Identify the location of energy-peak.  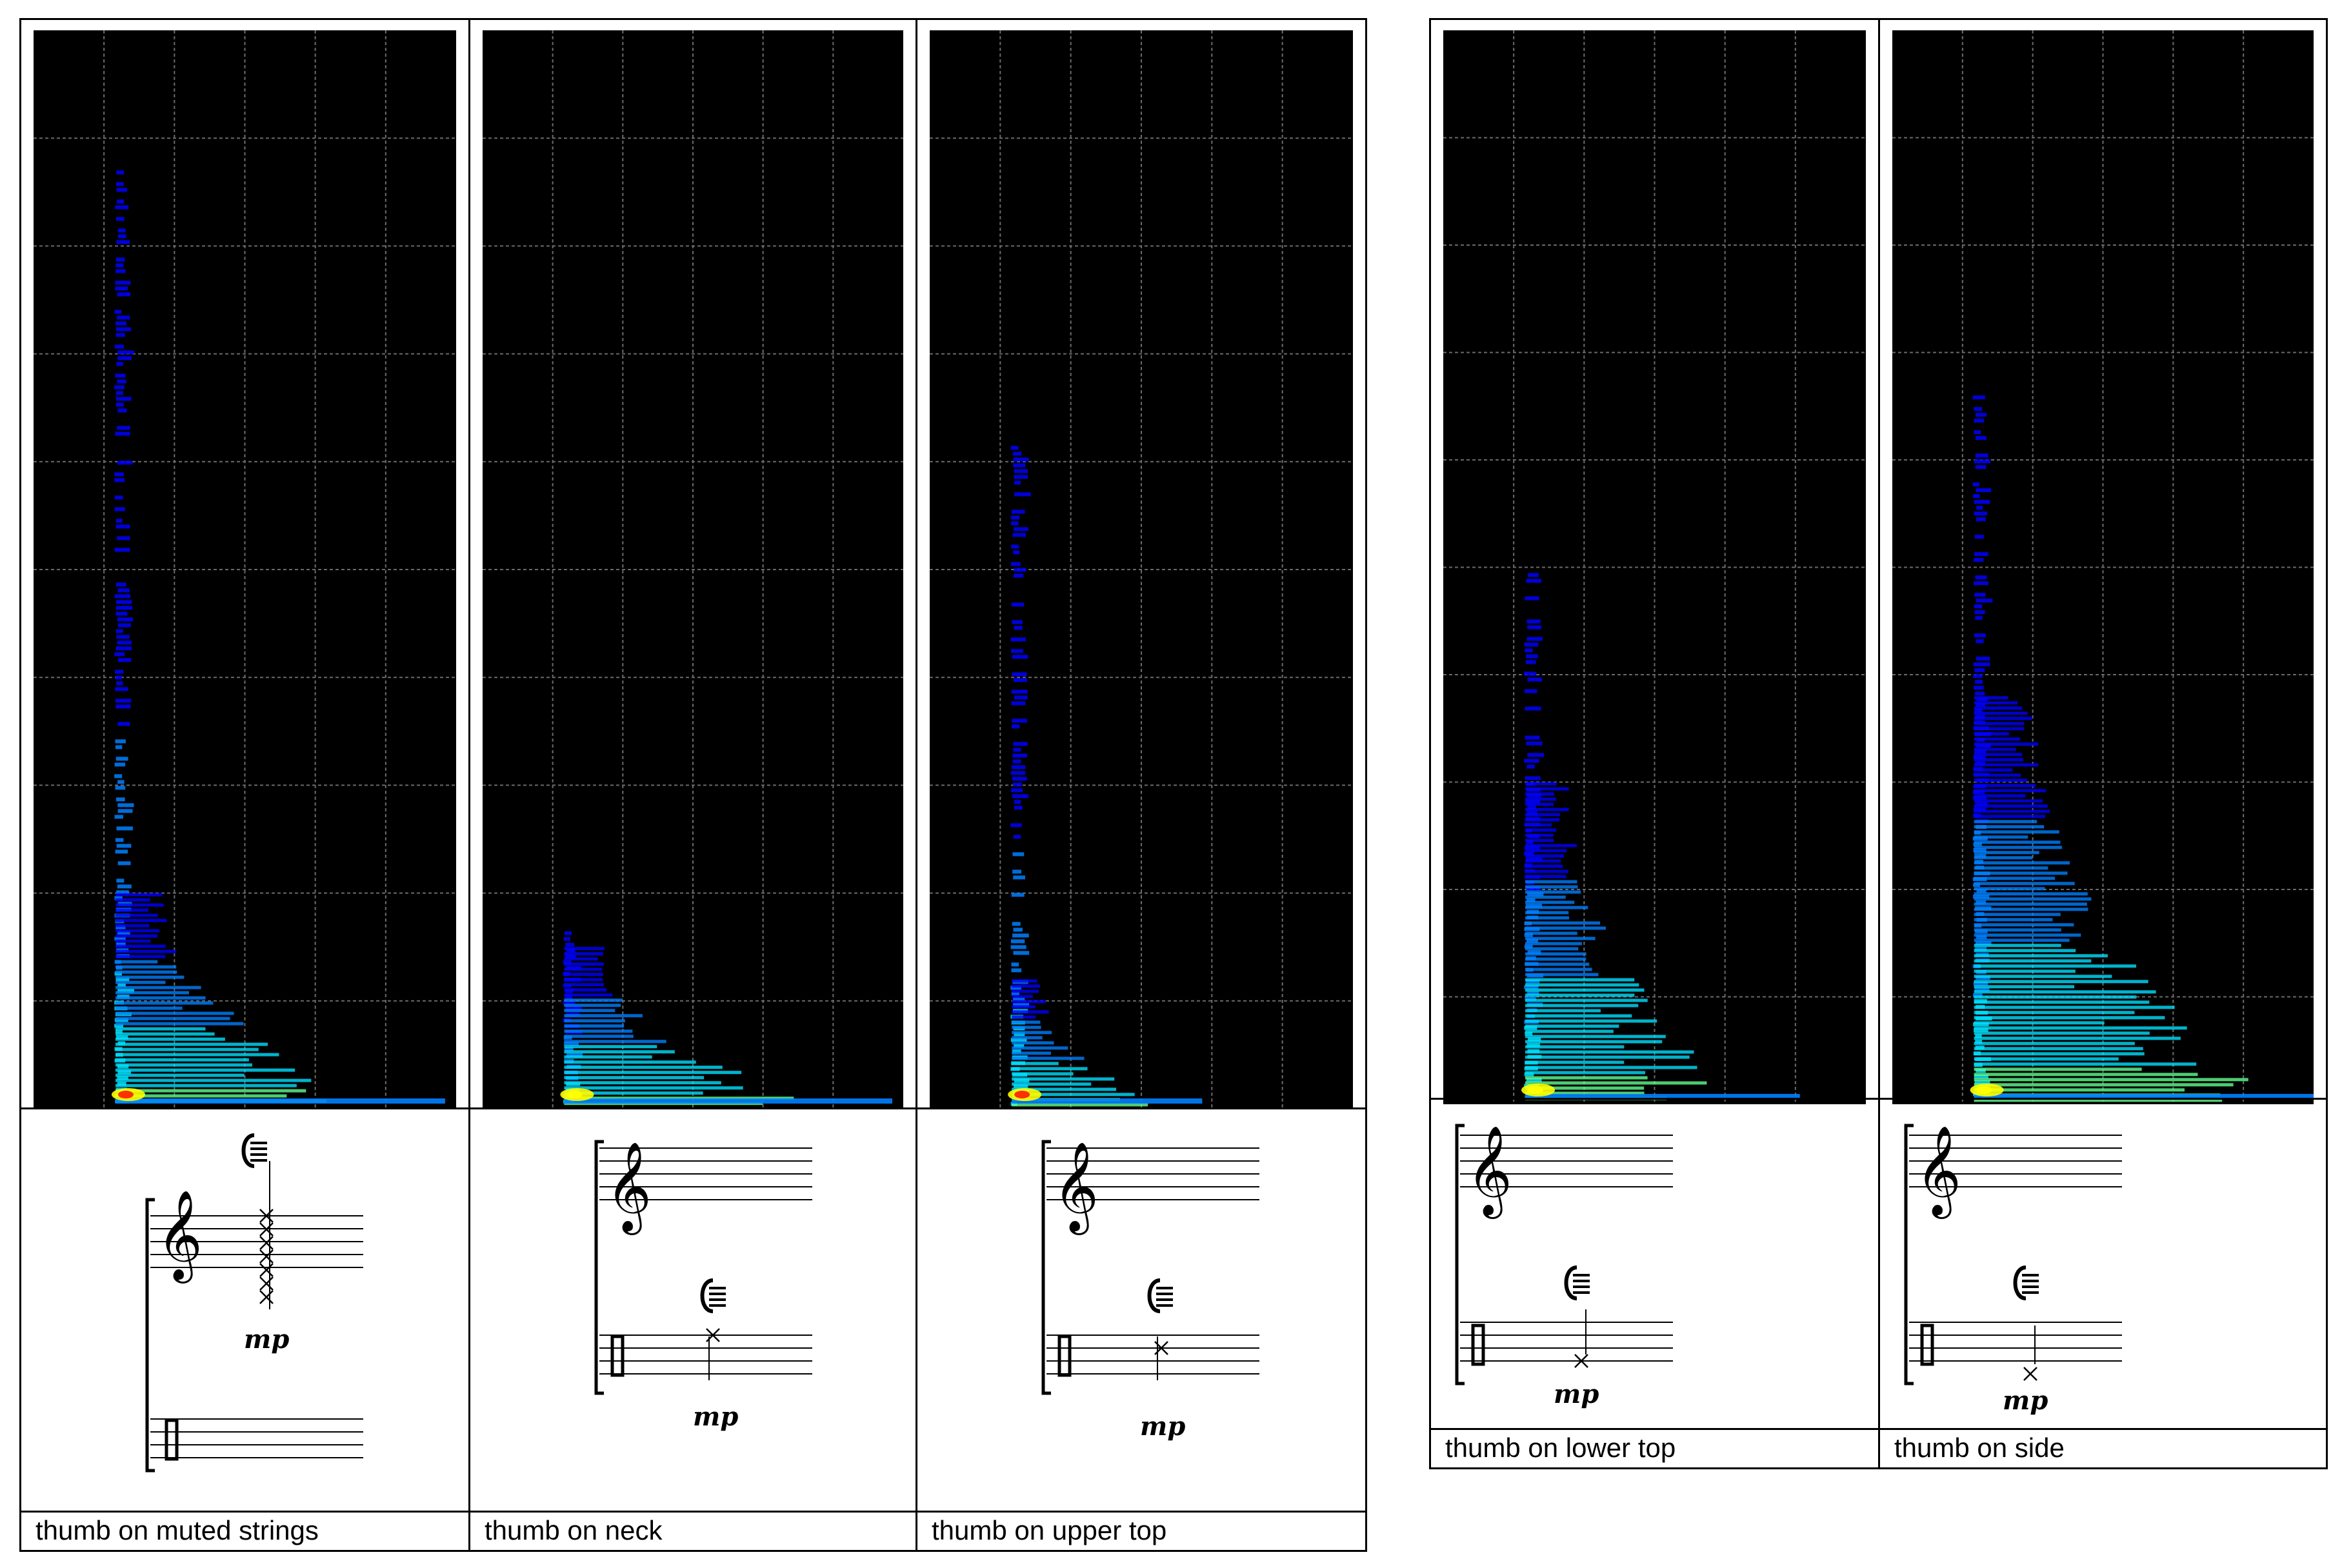
(574, 1095).